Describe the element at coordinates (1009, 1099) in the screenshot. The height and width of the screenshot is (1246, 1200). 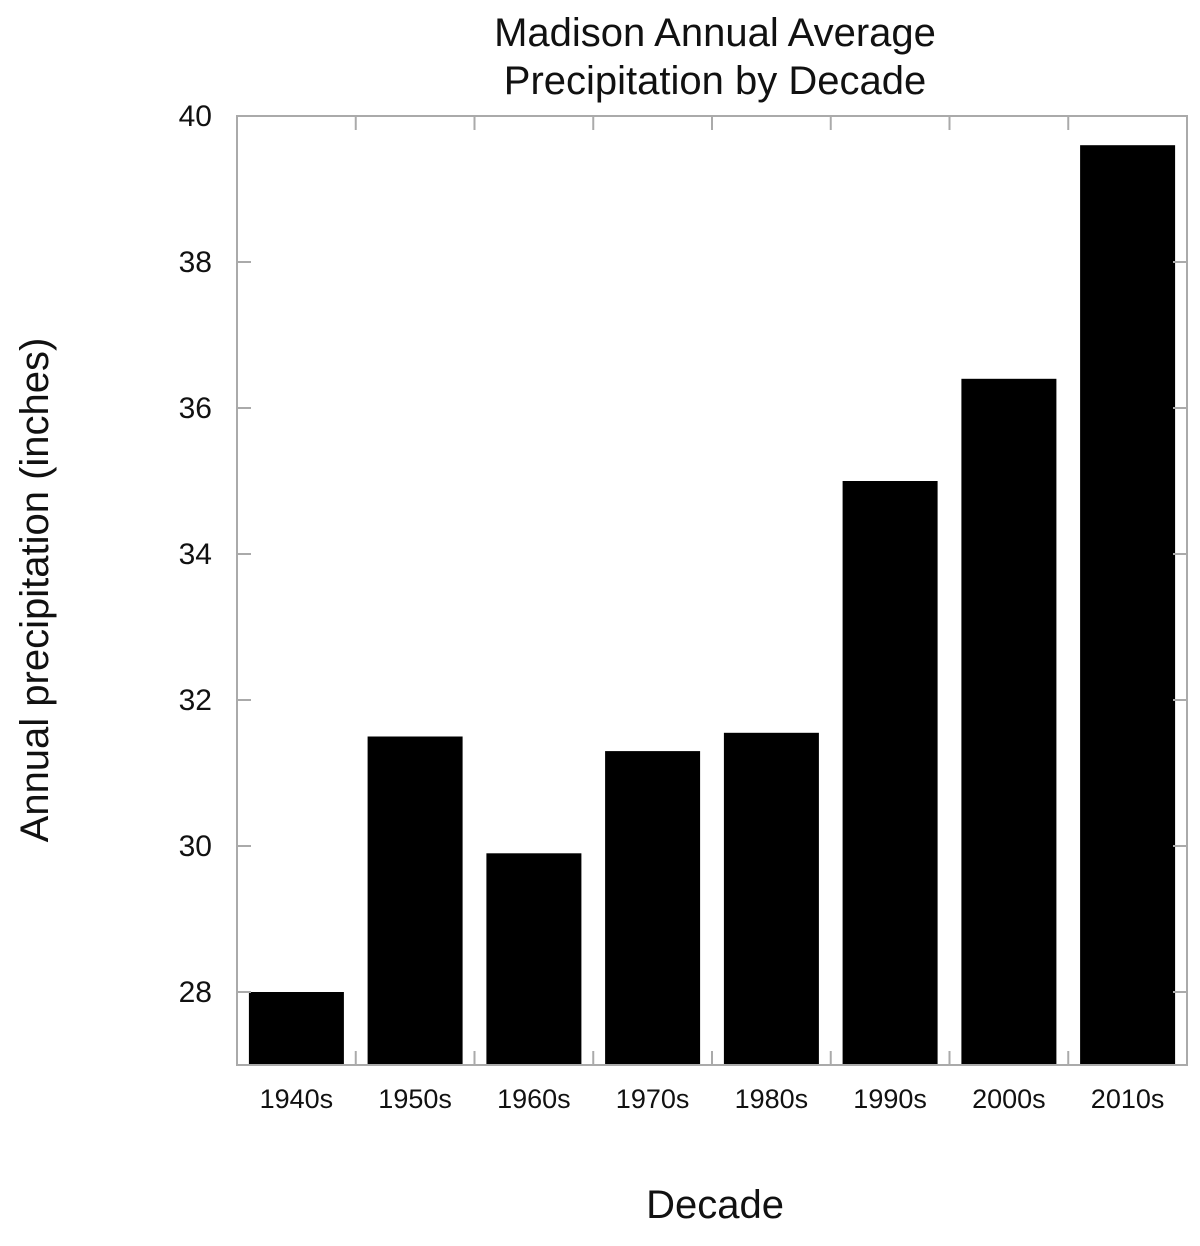
I see `x-tick-label: 2000s` at that location.